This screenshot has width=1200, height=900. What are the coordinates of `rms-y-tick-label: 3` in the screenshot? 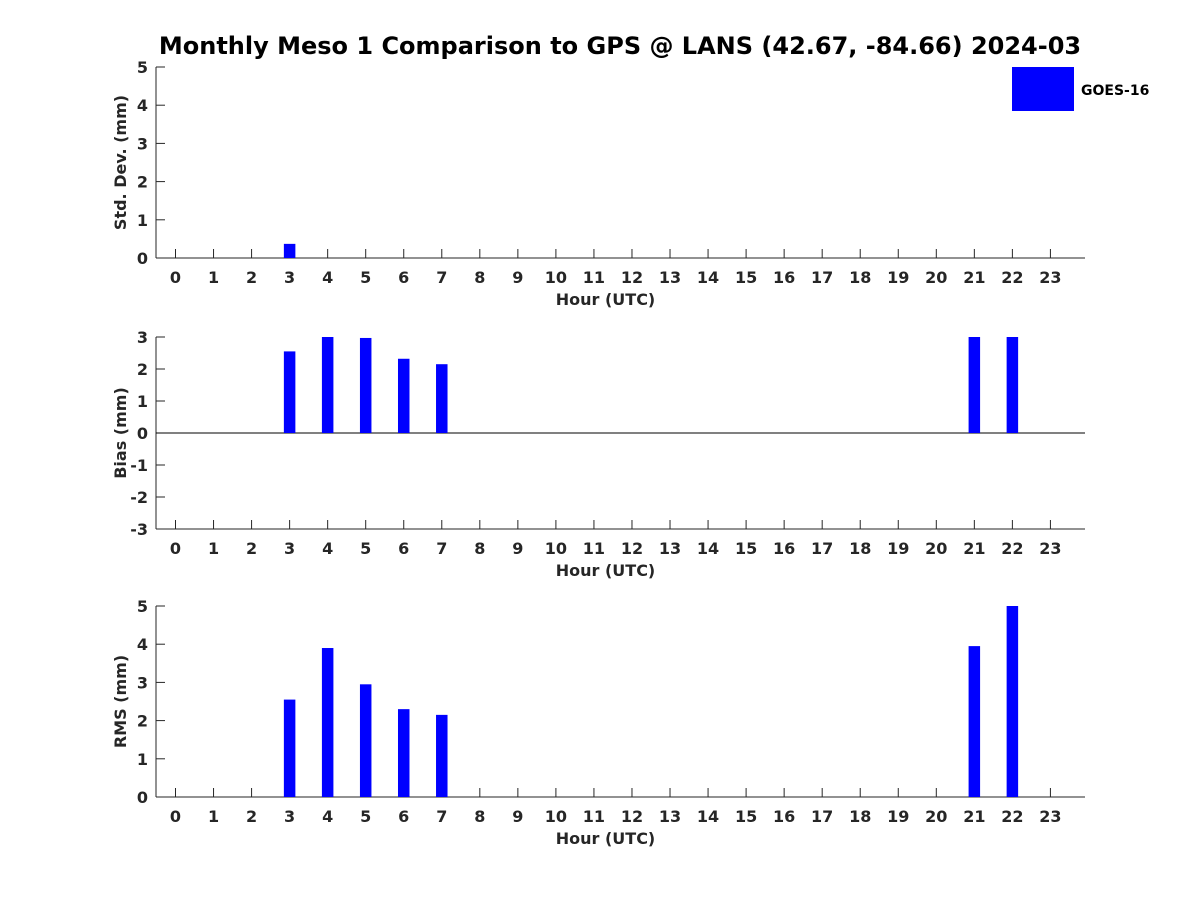 It's located at (142, 682).